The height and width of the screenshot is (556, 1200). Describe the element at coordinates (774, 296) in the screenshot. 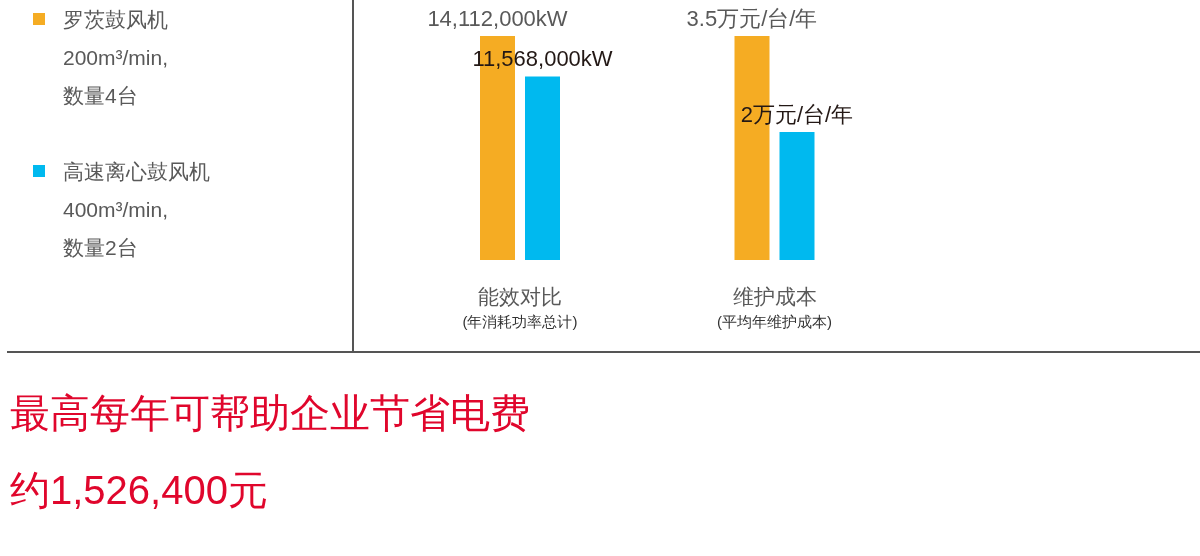

I see `x-tick-label: 维护成本` at that location.